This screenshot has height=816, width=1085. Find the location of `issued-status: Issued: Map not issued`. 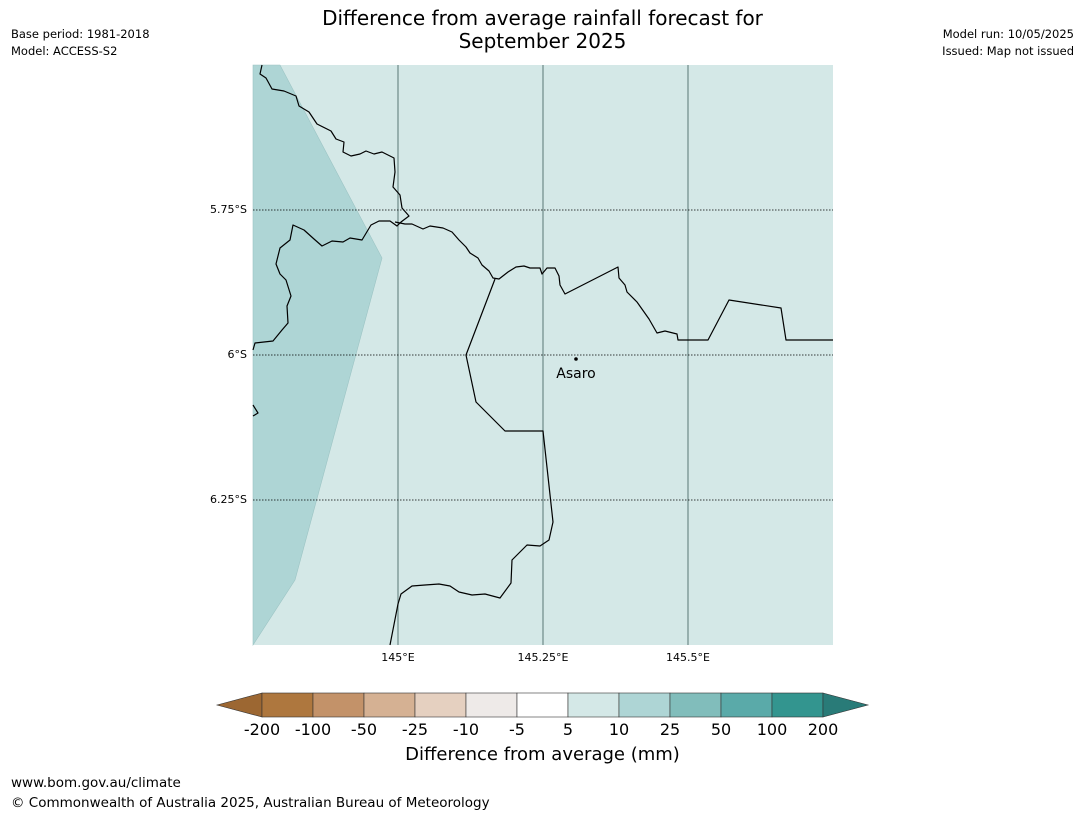

issued-status: Issued: Map not issued is located at coordinates (1008, 51).